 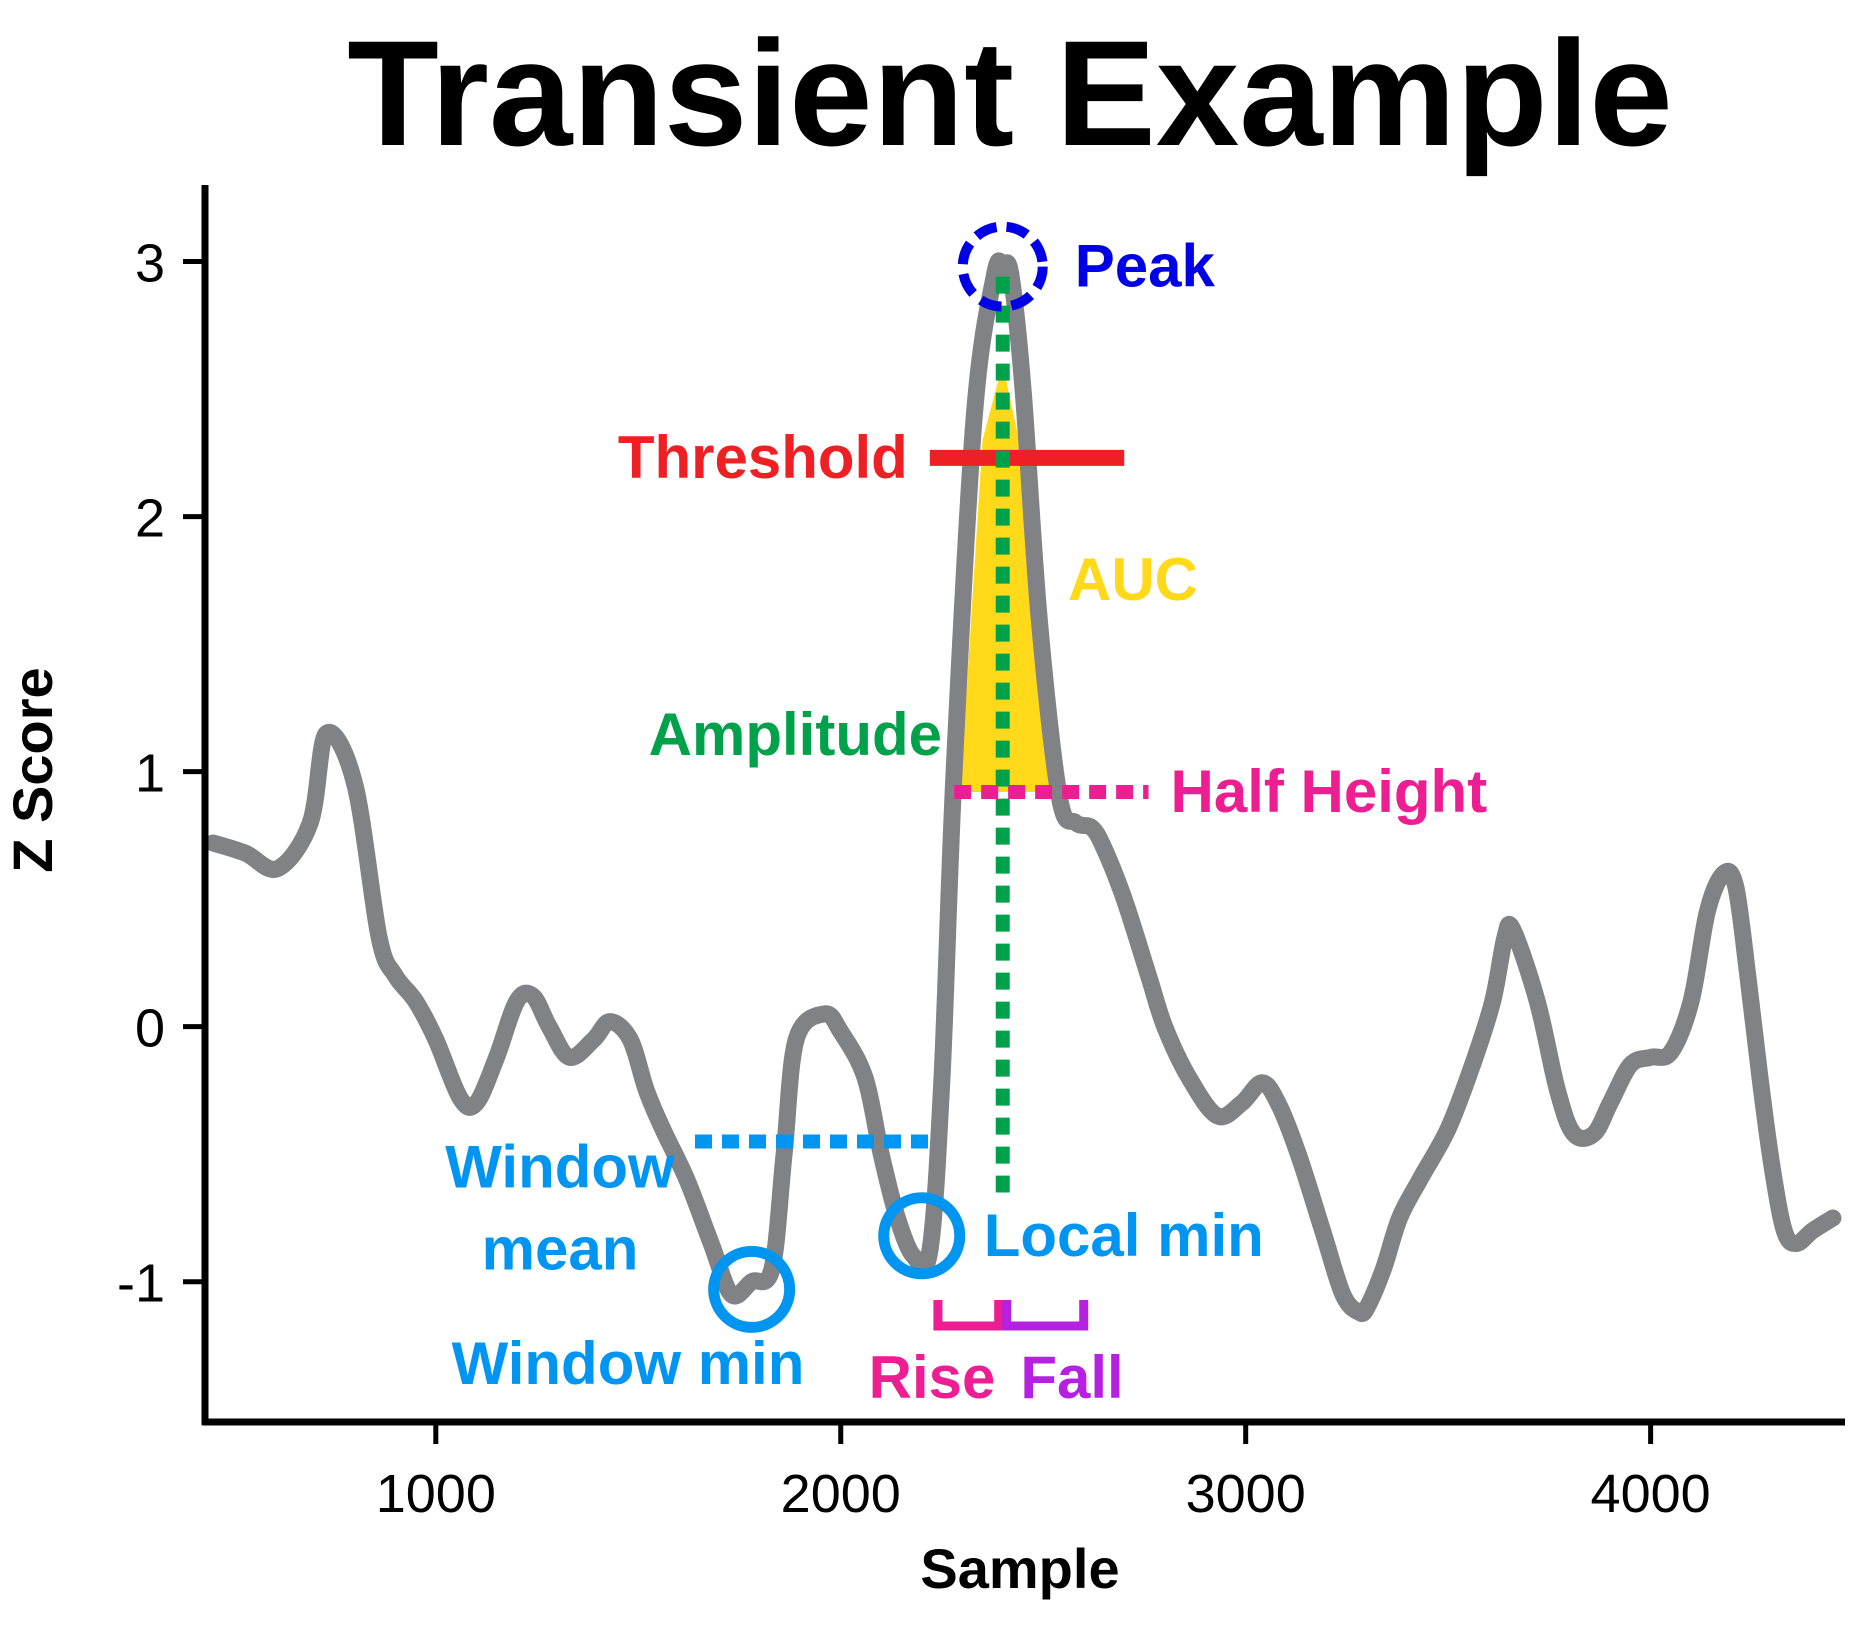 What do you see at coordinates (150, 1029) in the screenshot?
I see `y-tick-label: 0` at bounding box center [150, 1029].